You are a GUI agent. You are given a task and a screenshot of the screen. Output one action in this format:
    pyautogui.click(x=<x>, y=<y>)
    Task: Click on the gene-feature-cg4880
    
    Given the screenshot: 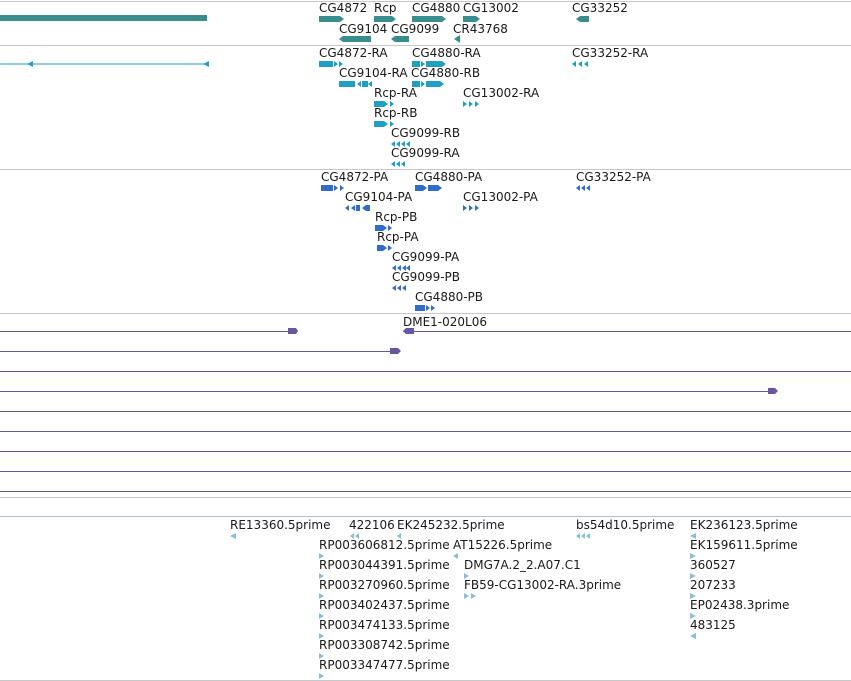 What is the action you would take?
    pyautogui.click(x=429, y=19)
    